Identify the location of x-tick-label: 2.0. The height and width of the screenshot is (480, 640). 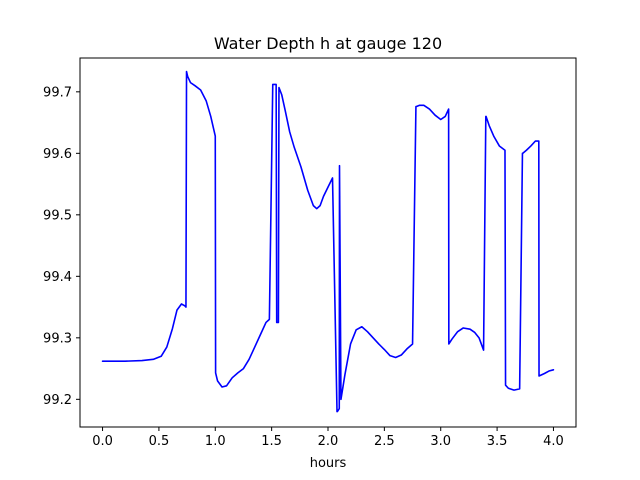
(328, 441).